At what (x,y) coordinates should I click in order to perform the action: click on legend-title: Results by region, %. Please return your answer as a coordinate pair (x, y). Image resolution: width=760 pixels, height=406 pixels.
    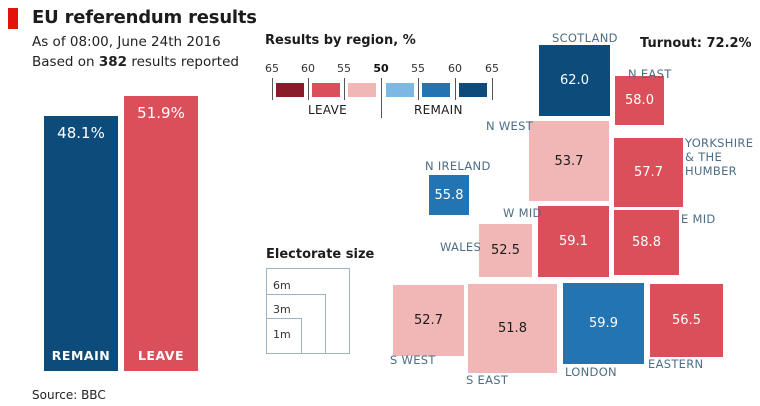
    Looking at the image, I should click on (340, 40).